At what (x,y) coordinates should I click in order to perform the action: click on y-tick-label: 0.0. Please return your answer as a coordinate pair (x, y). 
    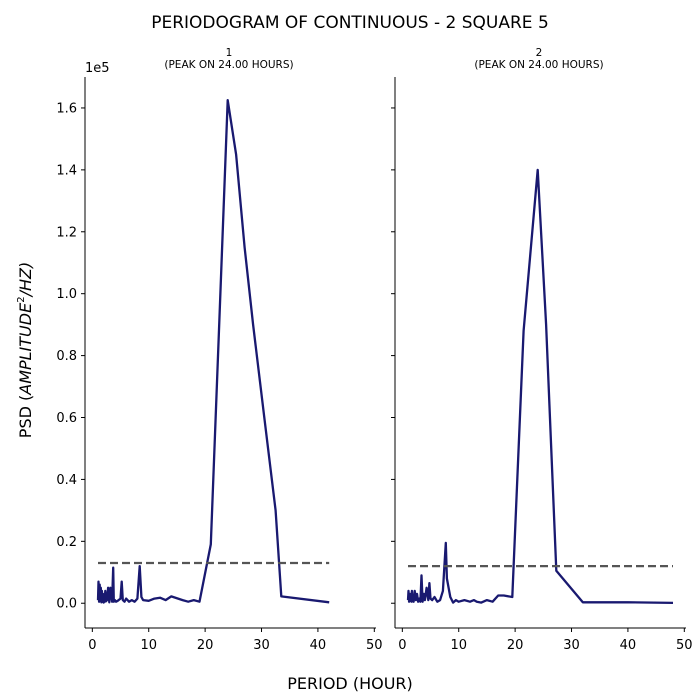
    Looking at the image, I should click on (66, 604).